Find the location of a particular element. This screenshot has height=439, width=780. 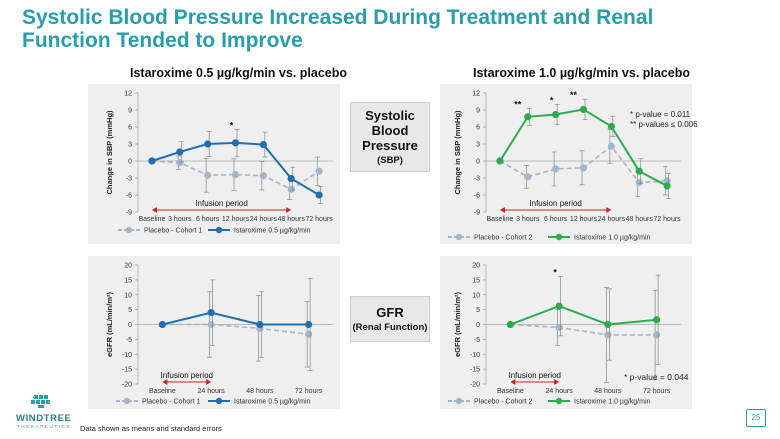

footnote: Data shown as means and standard errors is located at coordinates (151, 428).